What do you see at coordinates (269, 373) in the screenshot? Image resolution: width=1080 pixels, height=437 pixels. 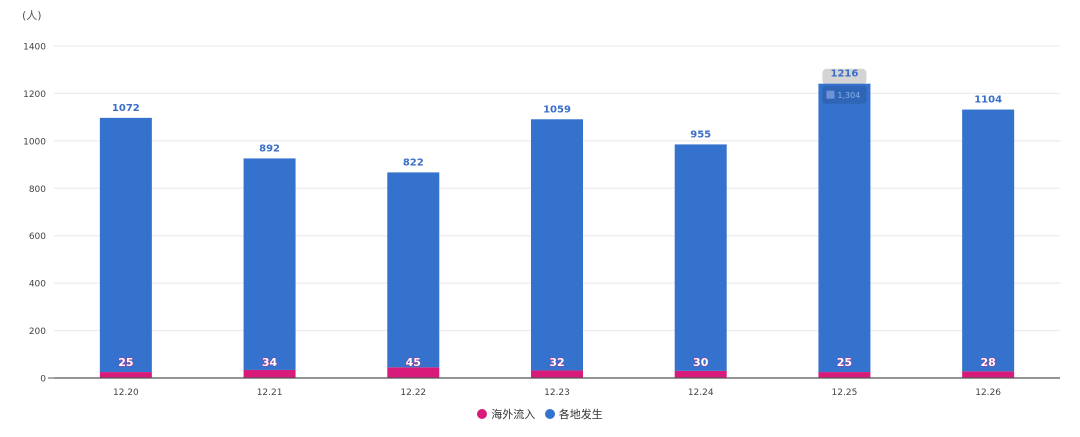 I see `bar-overseas-12.21` at bounding box center [269, 373].